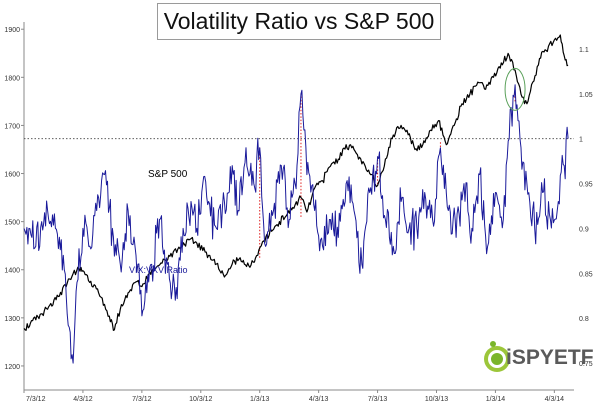 This screenshot has width=600, height=404. I want to click on right-tick-label: 1.05, so click(586, 95).